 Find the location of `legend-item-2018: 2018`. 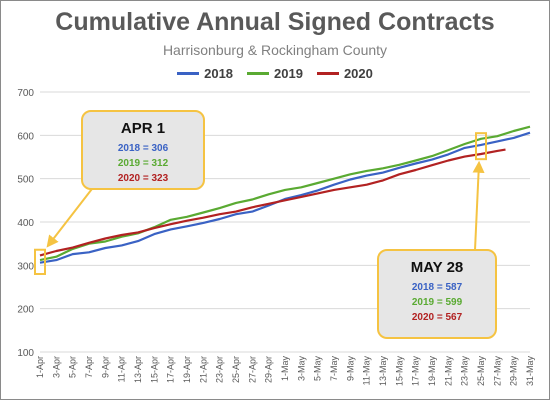

legend-item-2018: 2018 is located at coordinates (205, 73).